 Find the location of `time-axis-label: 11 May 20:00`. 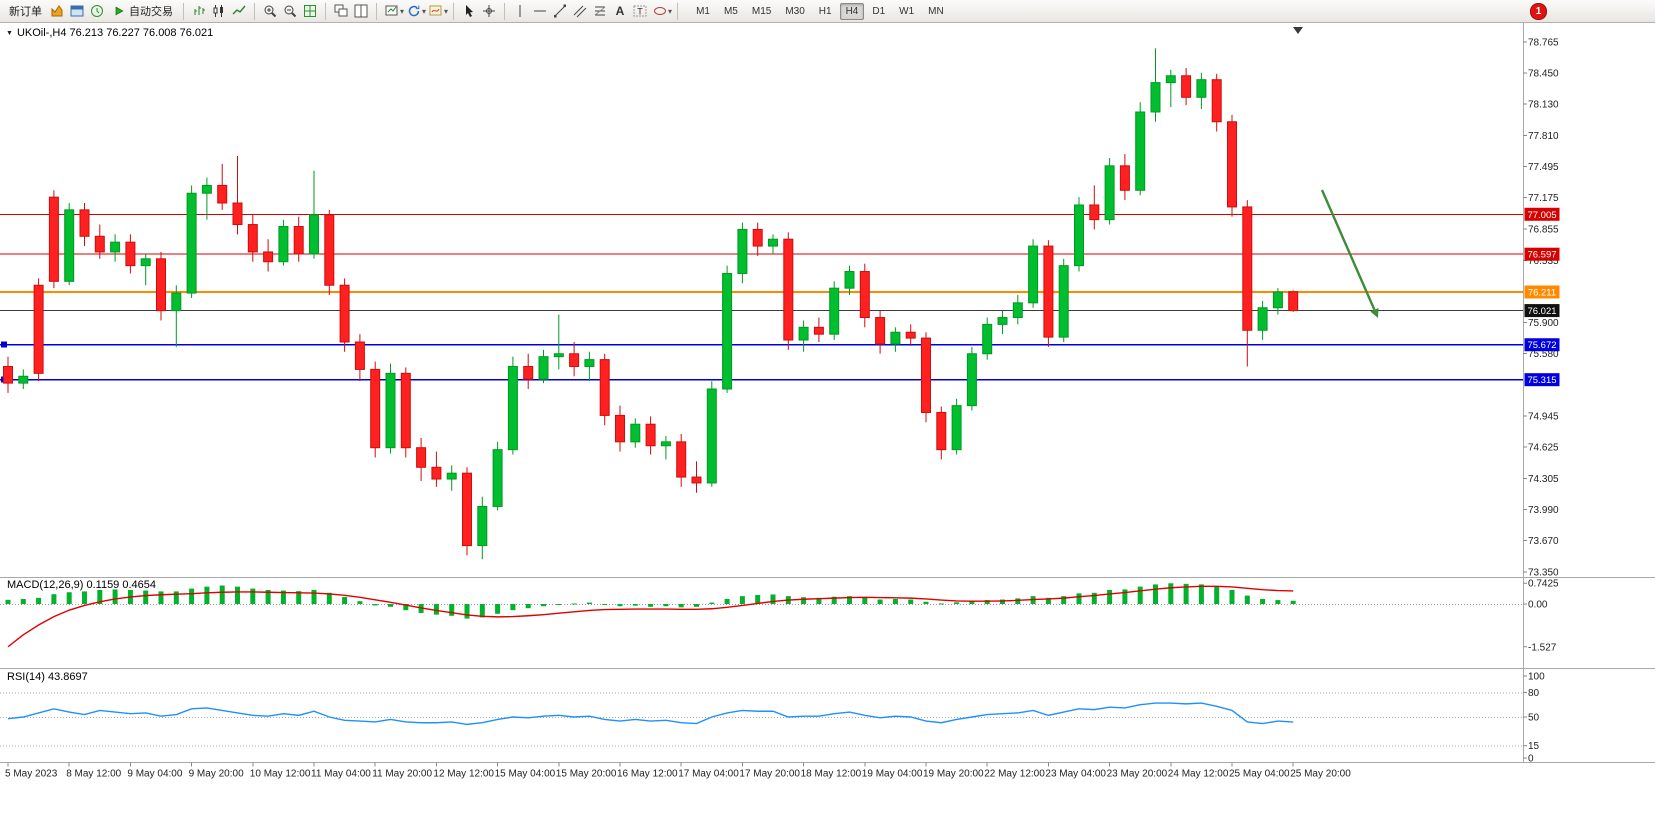

time-axis-label: 11 May 20:00 is located at coordinates (402, 774).